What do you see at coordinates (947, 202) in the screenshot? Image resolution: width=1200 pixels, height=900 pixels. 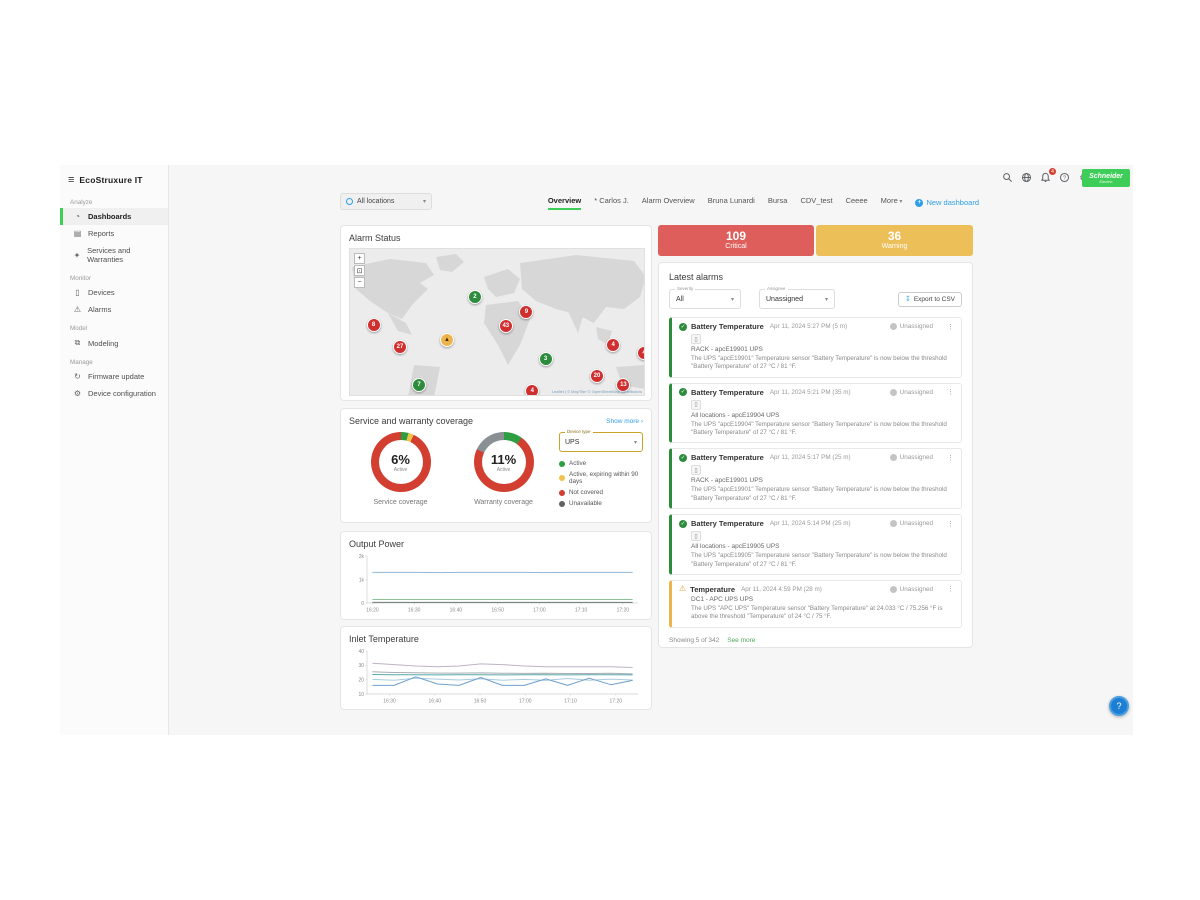 I see `new-dashboard-button: + New dashboard` at bounding box center [947, 202].